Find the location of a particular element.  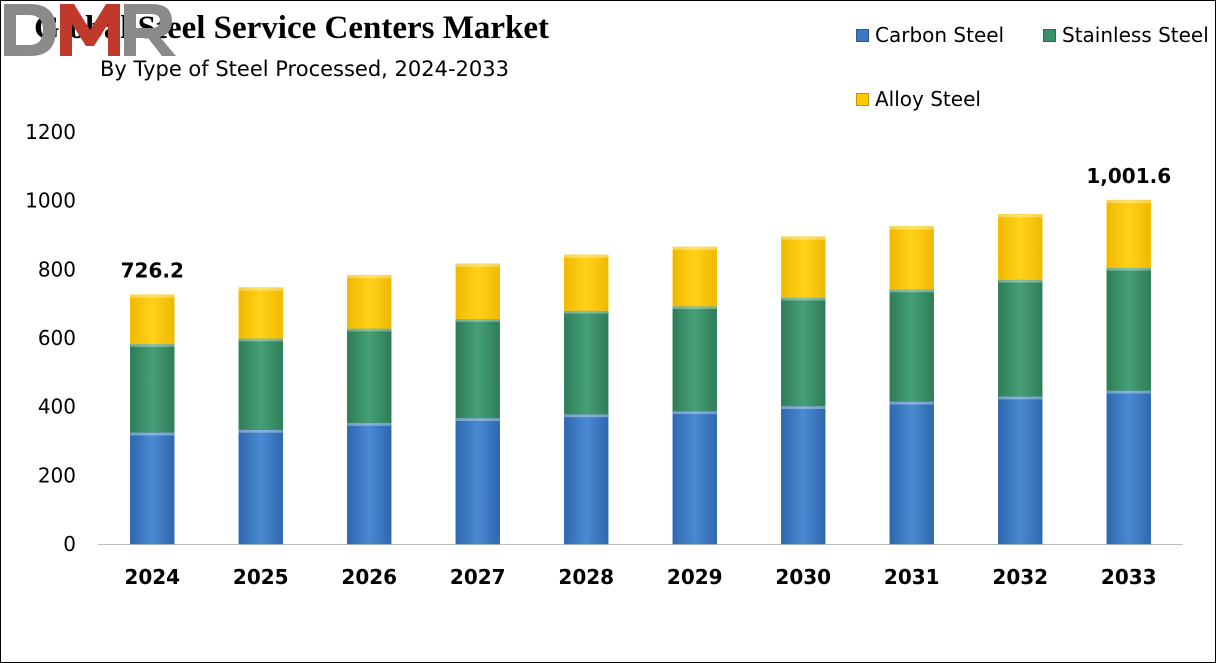

bar-alloy-steel-2027 is located at coordinates (477, 291).